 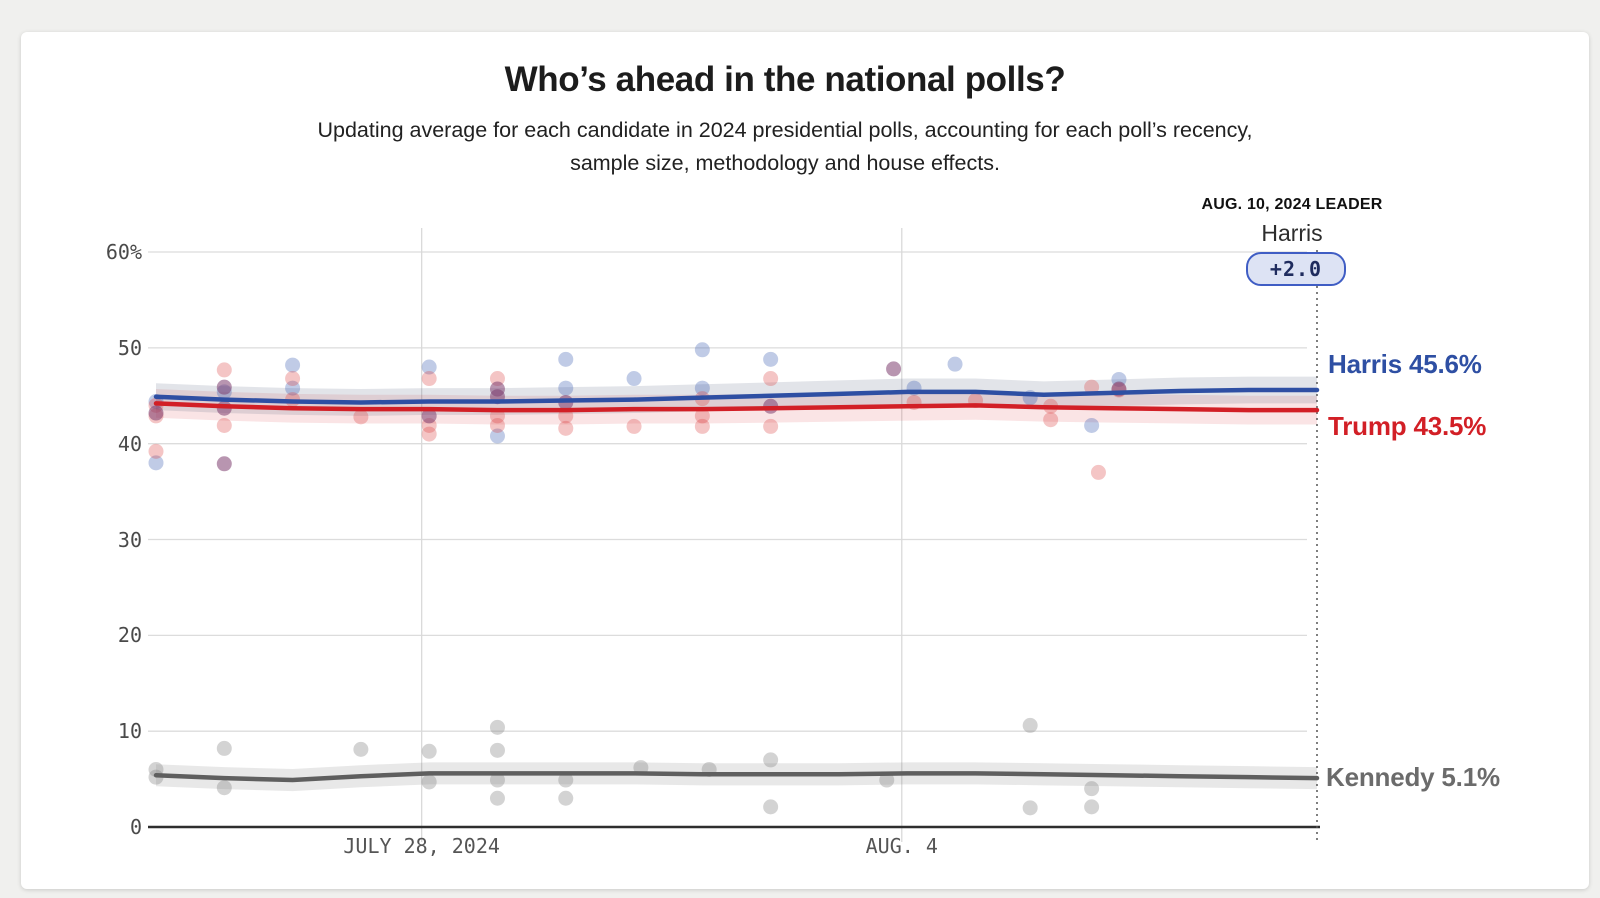 I want to click on leader-margin-badge: +2.0, so click(x=1296, y=269).